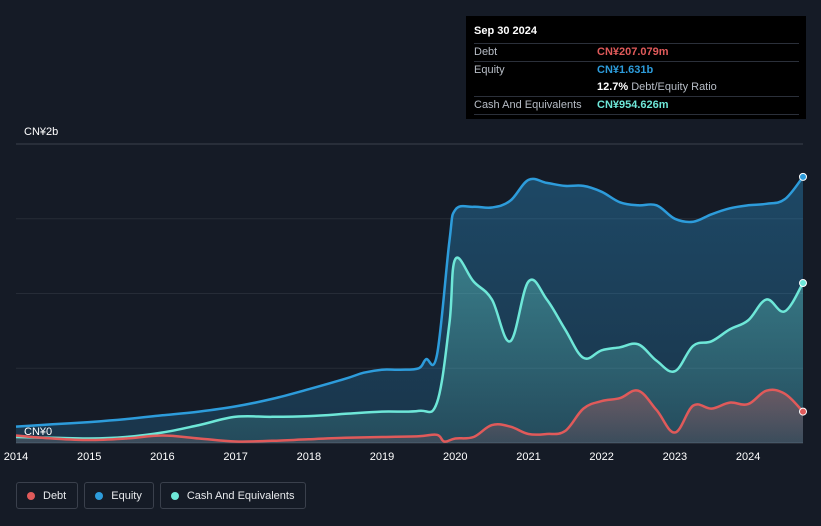 The width and height of the screenshot is (821, 526). Describe the element at coordinates (535, 87) in the screenshot. I see `tooltip-label-ratio` at that location.